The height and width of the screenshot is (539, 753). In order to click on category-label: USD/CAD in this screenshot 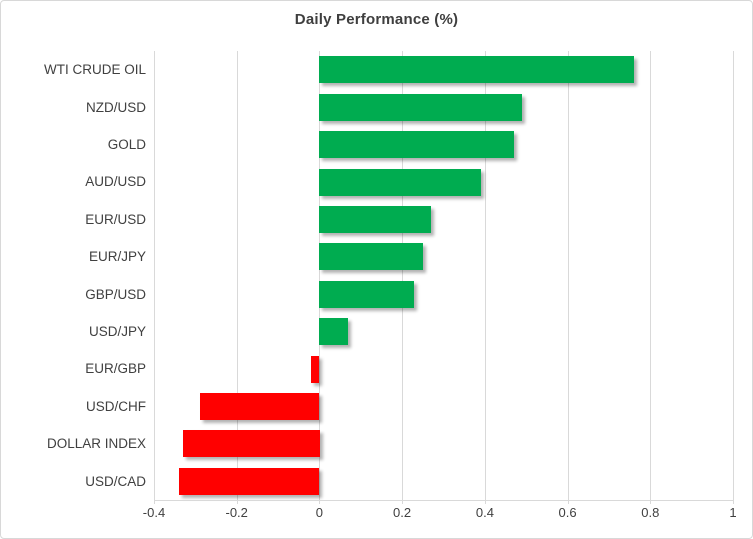, I will do `click(115, 481)`.